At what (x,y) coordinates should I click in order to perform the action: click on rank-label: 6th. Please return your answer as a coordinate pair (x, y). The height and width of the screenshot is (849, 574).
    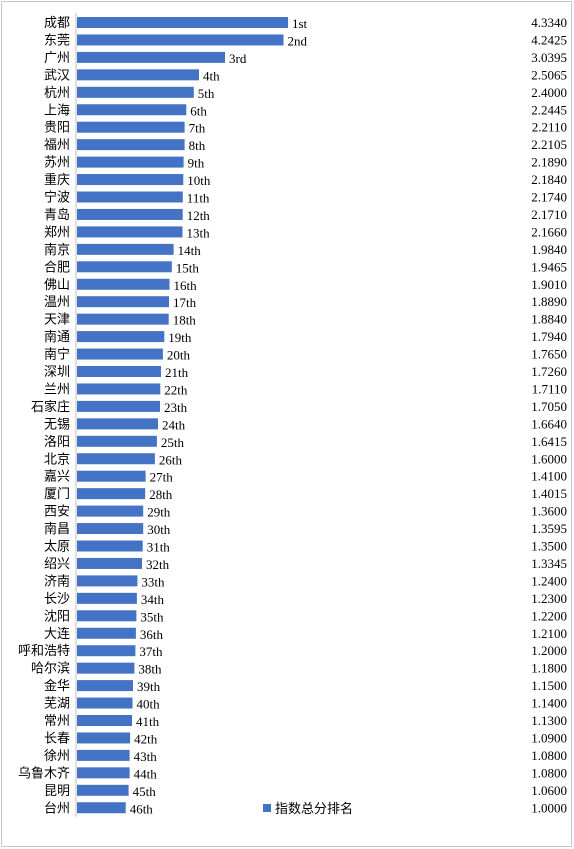
    Looking at the image, I should click on (198, 110).